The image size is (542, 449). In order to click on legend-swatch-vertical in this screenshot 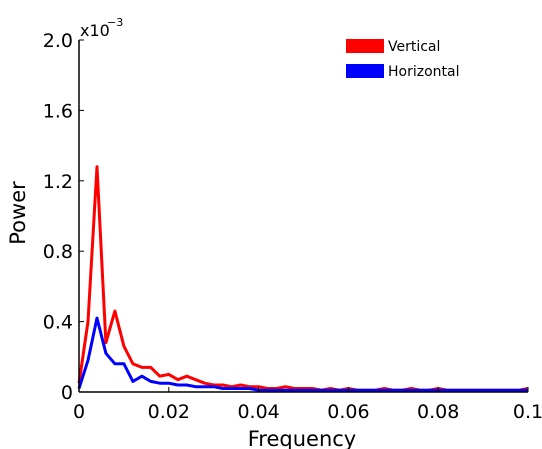, I will do `click(365, 46)`.